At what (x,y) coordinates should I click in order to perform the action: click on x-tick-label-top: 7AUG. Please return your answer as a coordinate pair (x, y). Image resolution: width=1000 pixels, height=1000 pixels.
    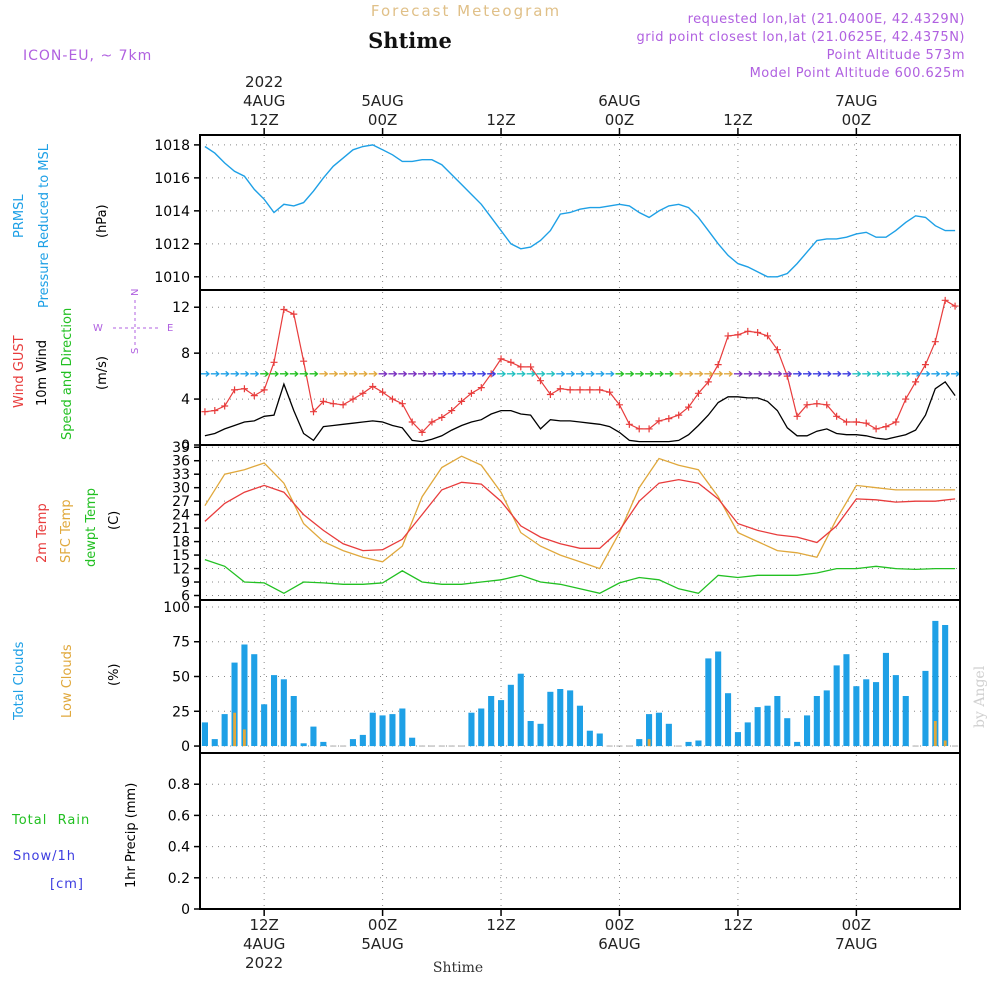
    Looking at the image, I should click on (856, 101).